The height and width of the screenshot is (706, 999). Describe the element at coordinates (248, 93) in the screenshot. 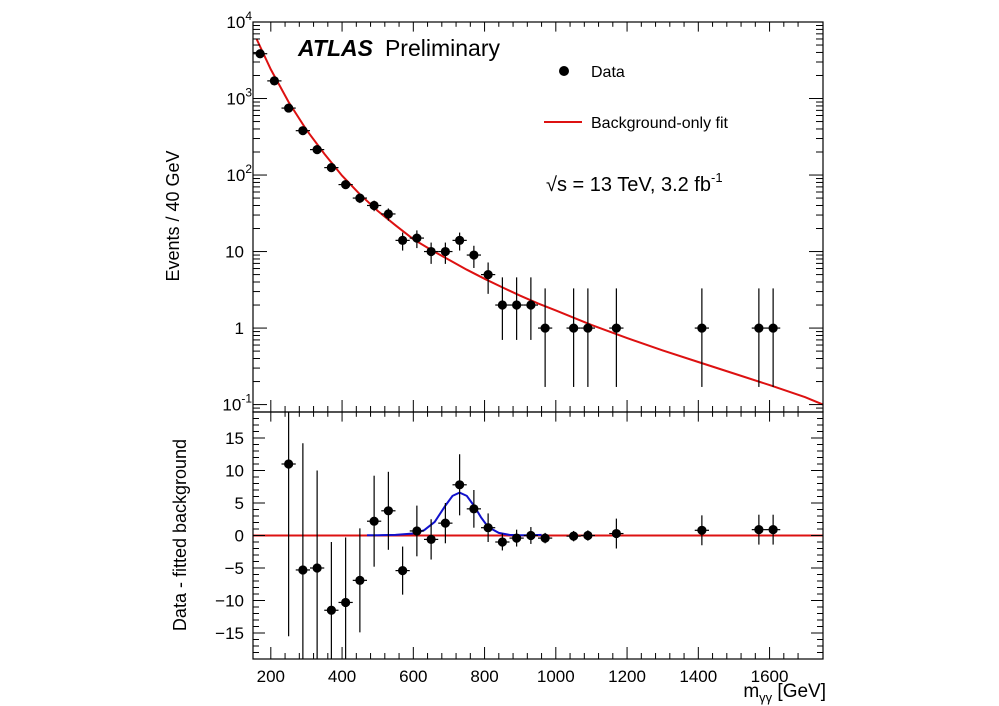

I see `y-tick-label-exponent: 3` at that location.